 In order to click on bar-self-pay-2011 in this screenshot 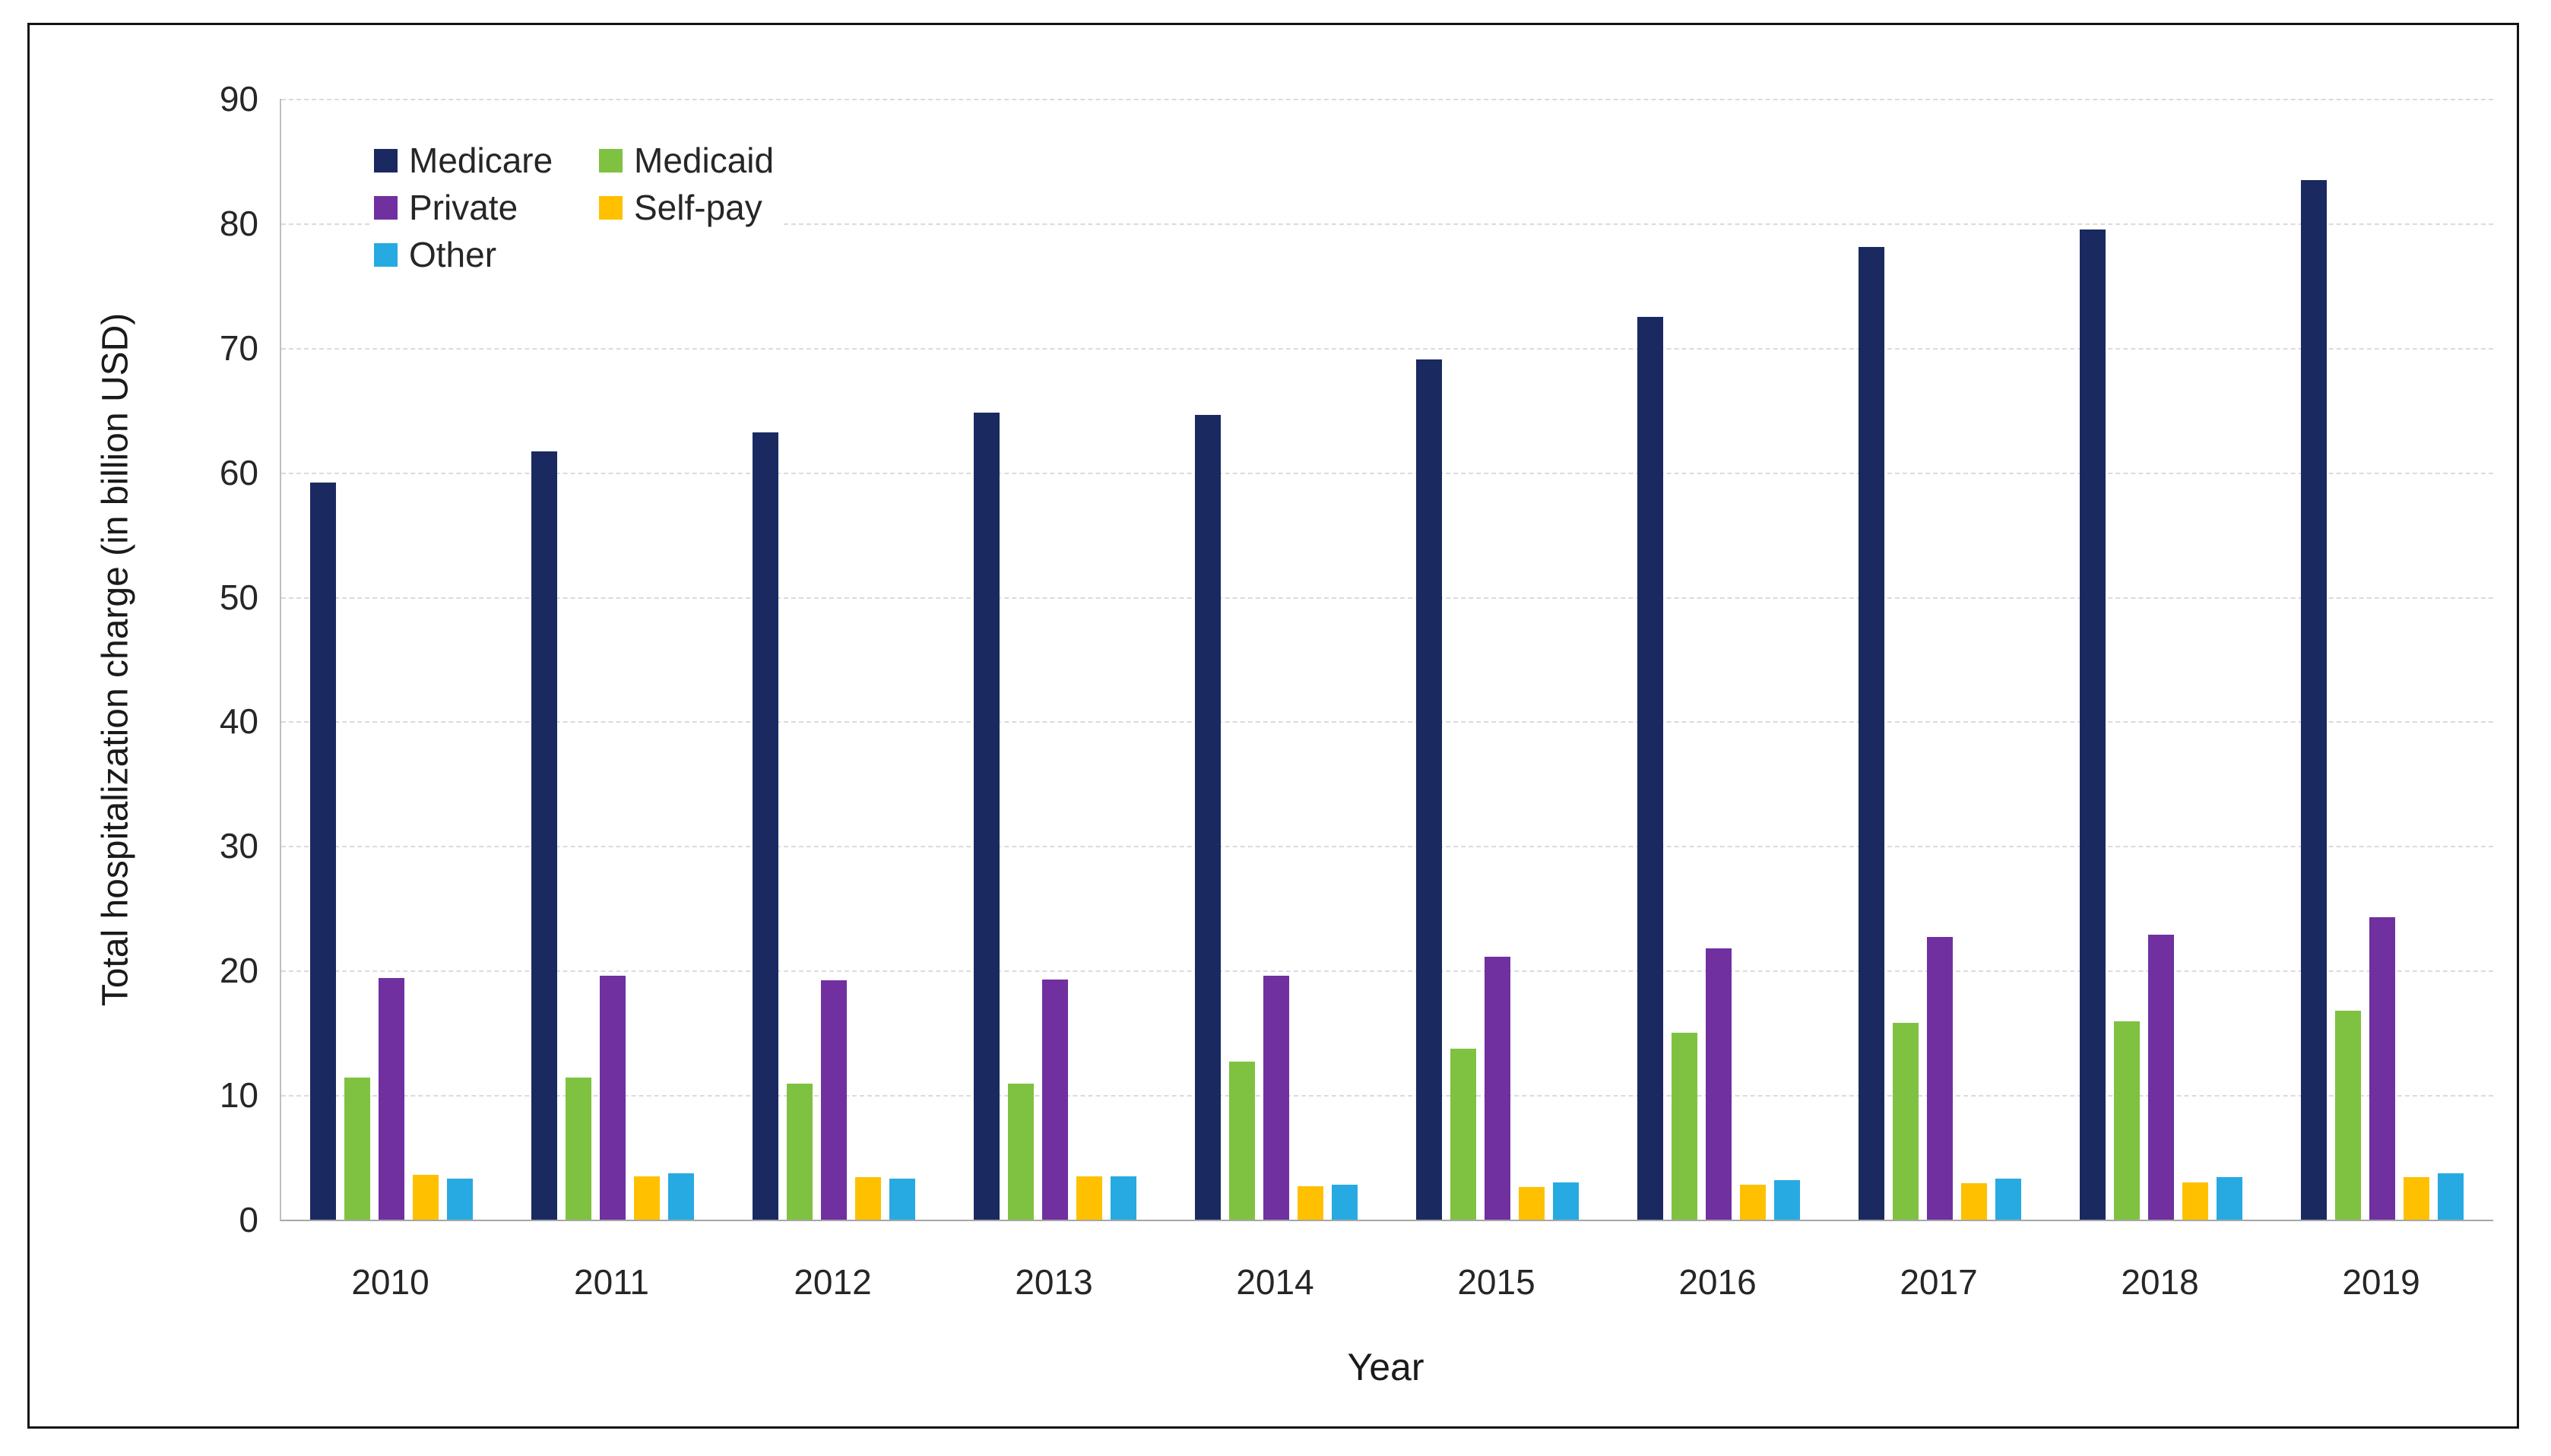, I will do `click(647, 1198)`.